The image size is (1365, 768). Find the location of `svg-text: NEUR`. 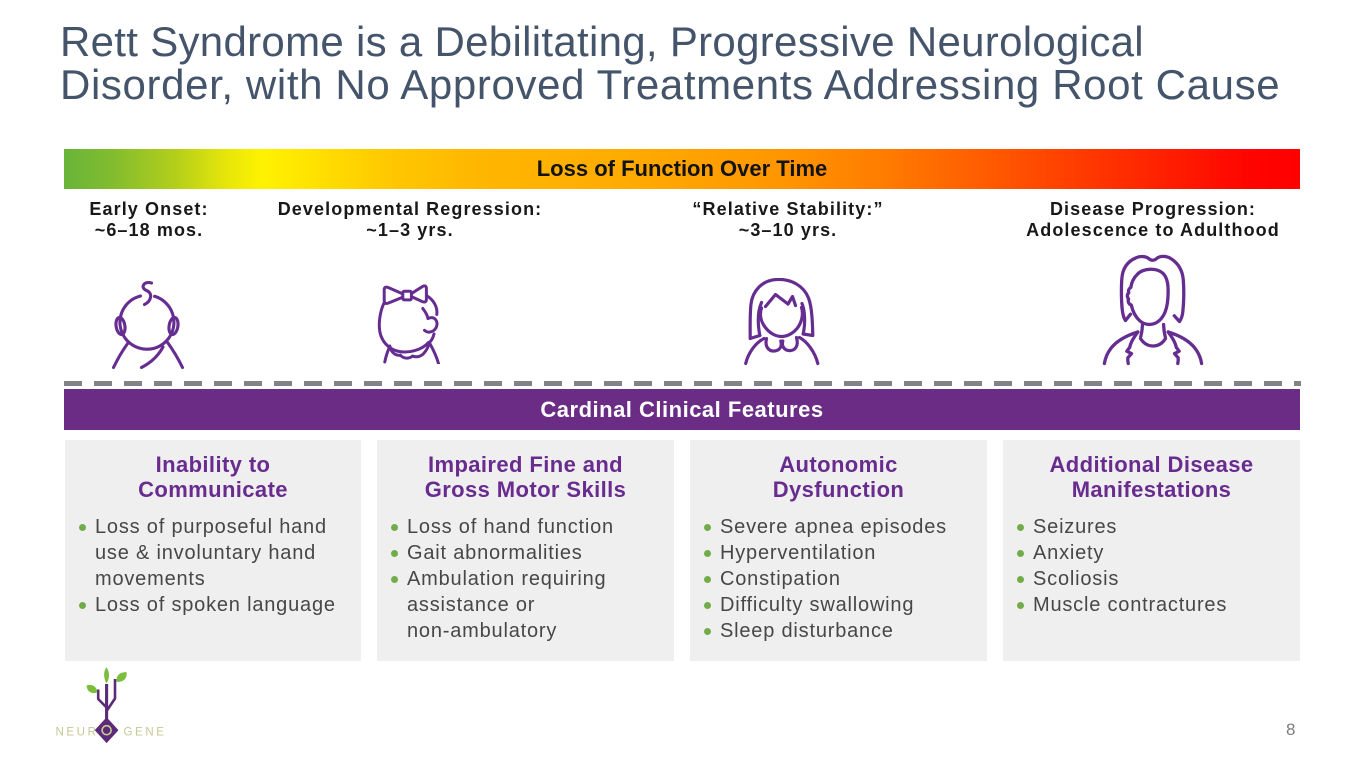

svg-text: NEUR is located at coordinates (77, 732).